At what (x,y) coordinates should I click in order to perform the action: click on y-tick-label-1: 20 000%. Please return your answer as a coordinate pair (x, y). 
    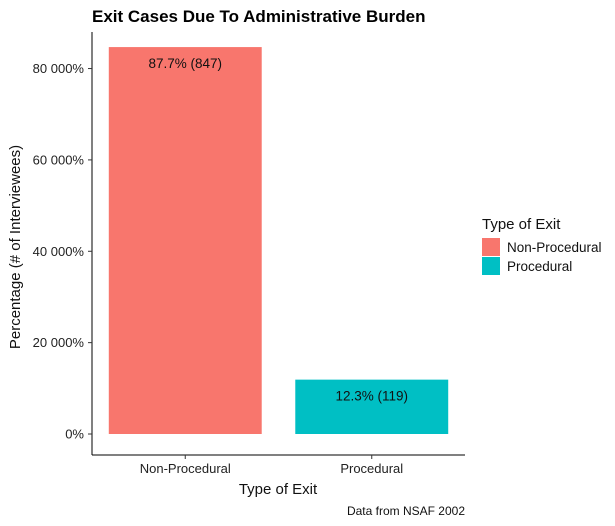
    Looking at the image, I should click on (59, 342).